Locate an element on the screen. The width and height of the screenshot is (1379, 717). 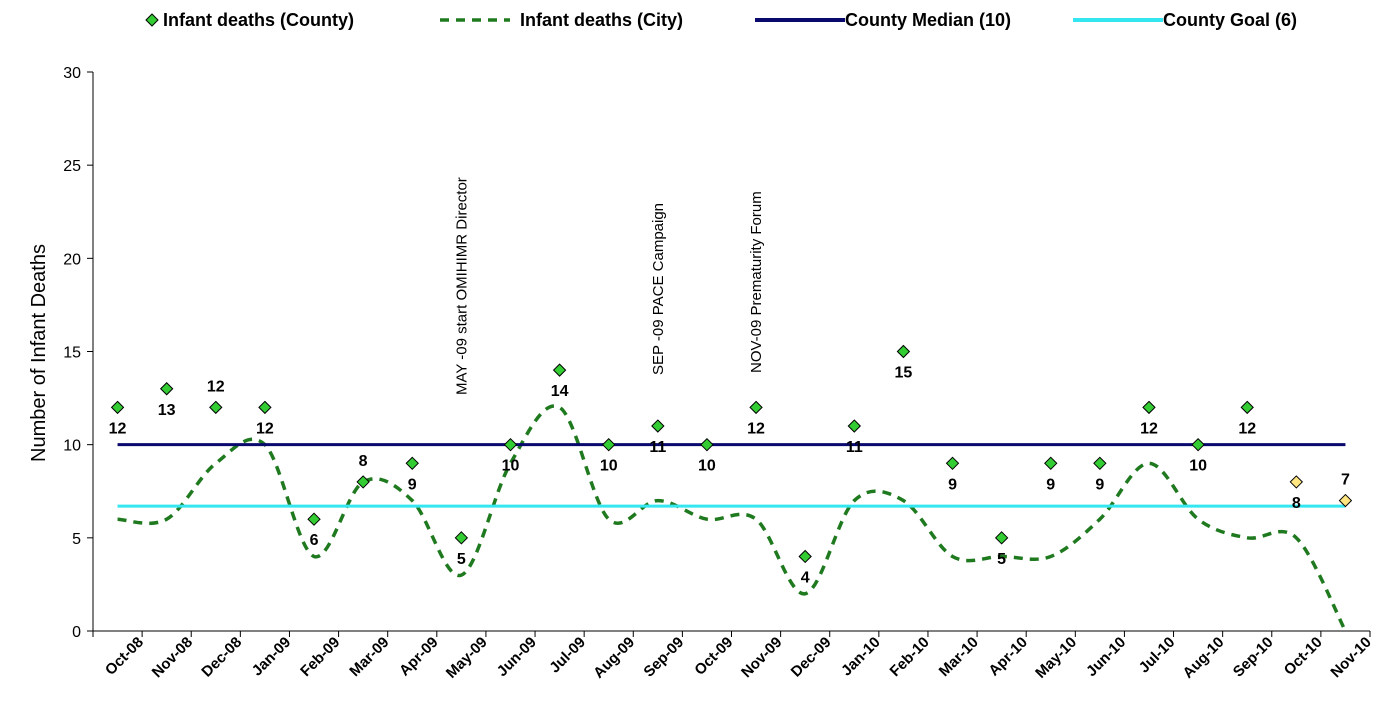
x-tick-label: Sep-10 is located at coordinates (1253, 657).